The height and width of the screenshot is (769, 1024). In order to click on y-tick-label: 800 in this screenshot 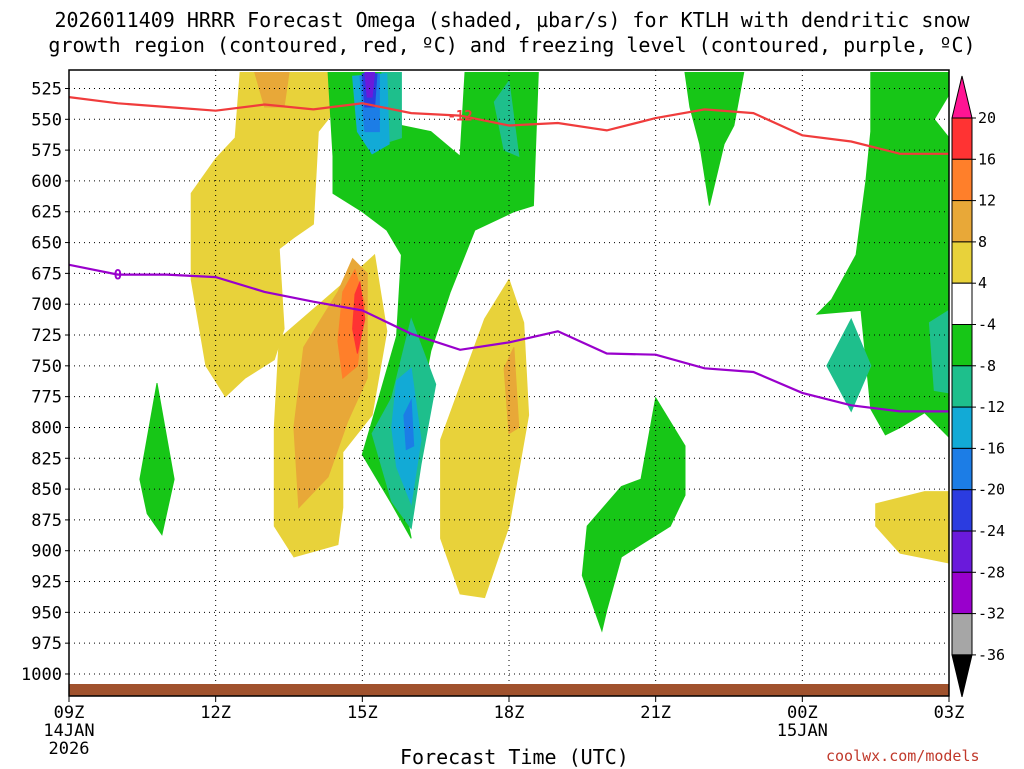, I will do `click(46, 428)`.